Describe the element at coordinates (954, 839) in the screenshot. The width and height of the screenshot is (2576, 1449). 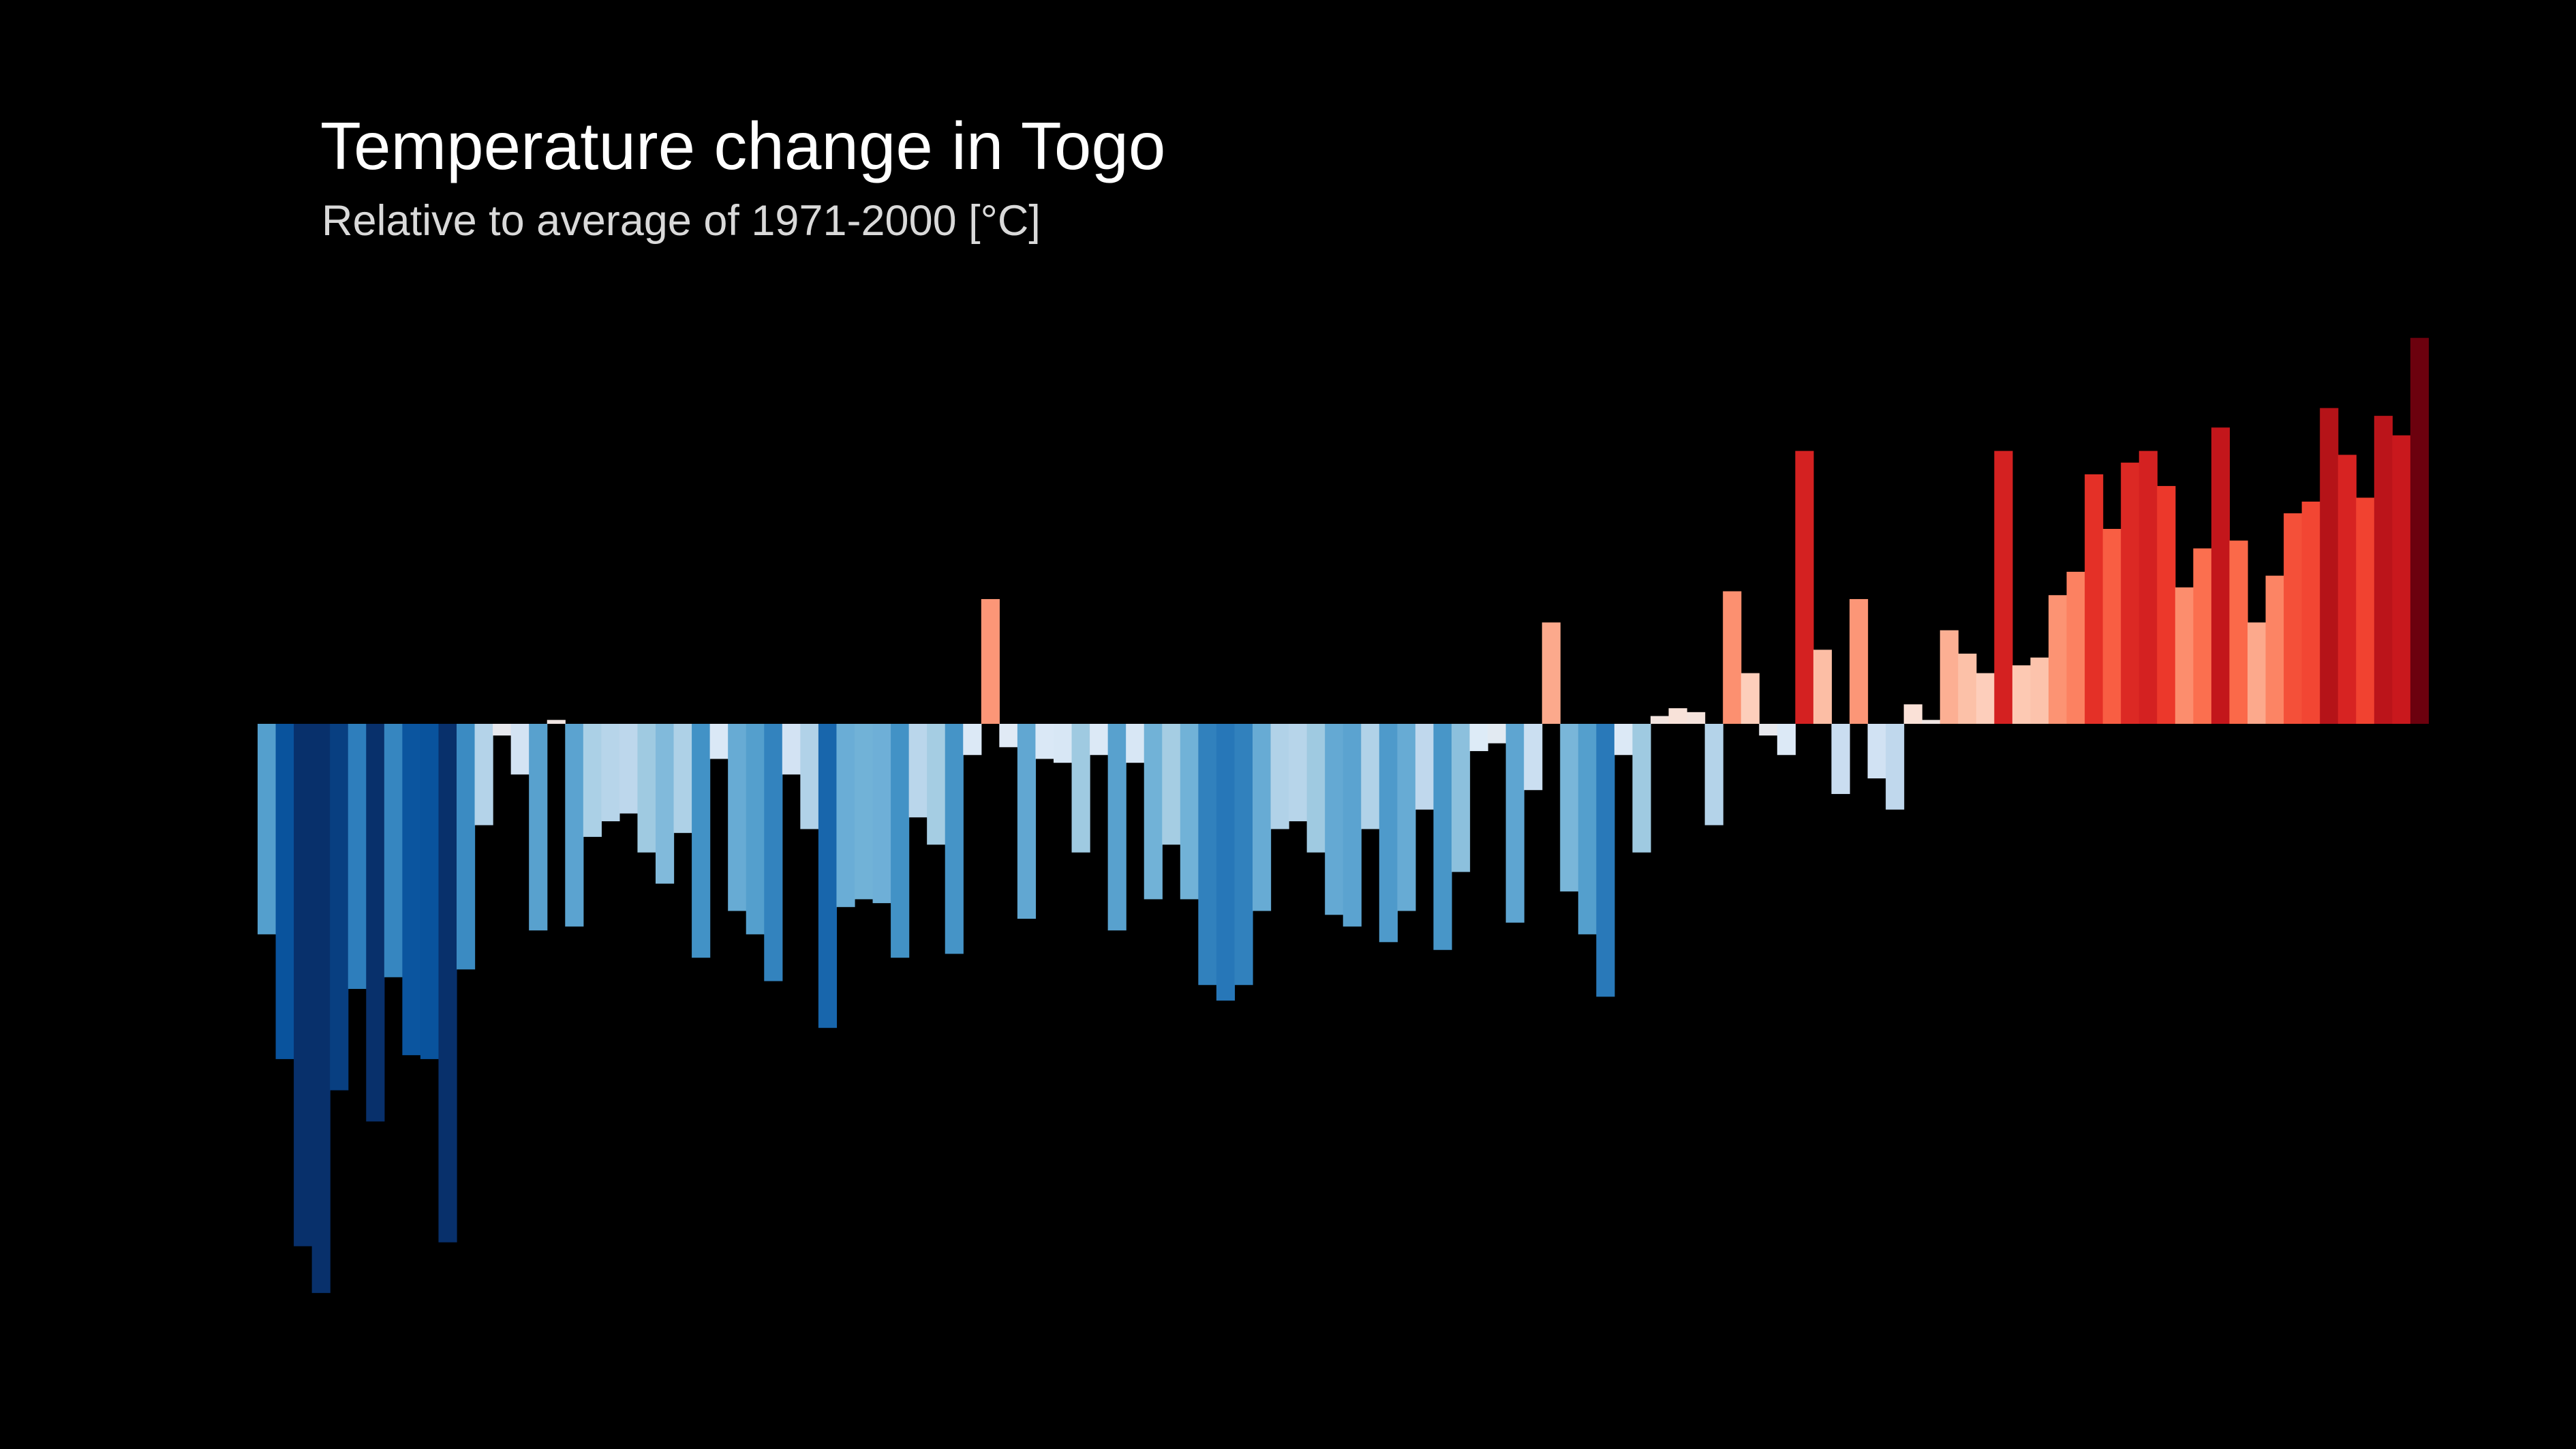
I see `bar-1939` at that location.